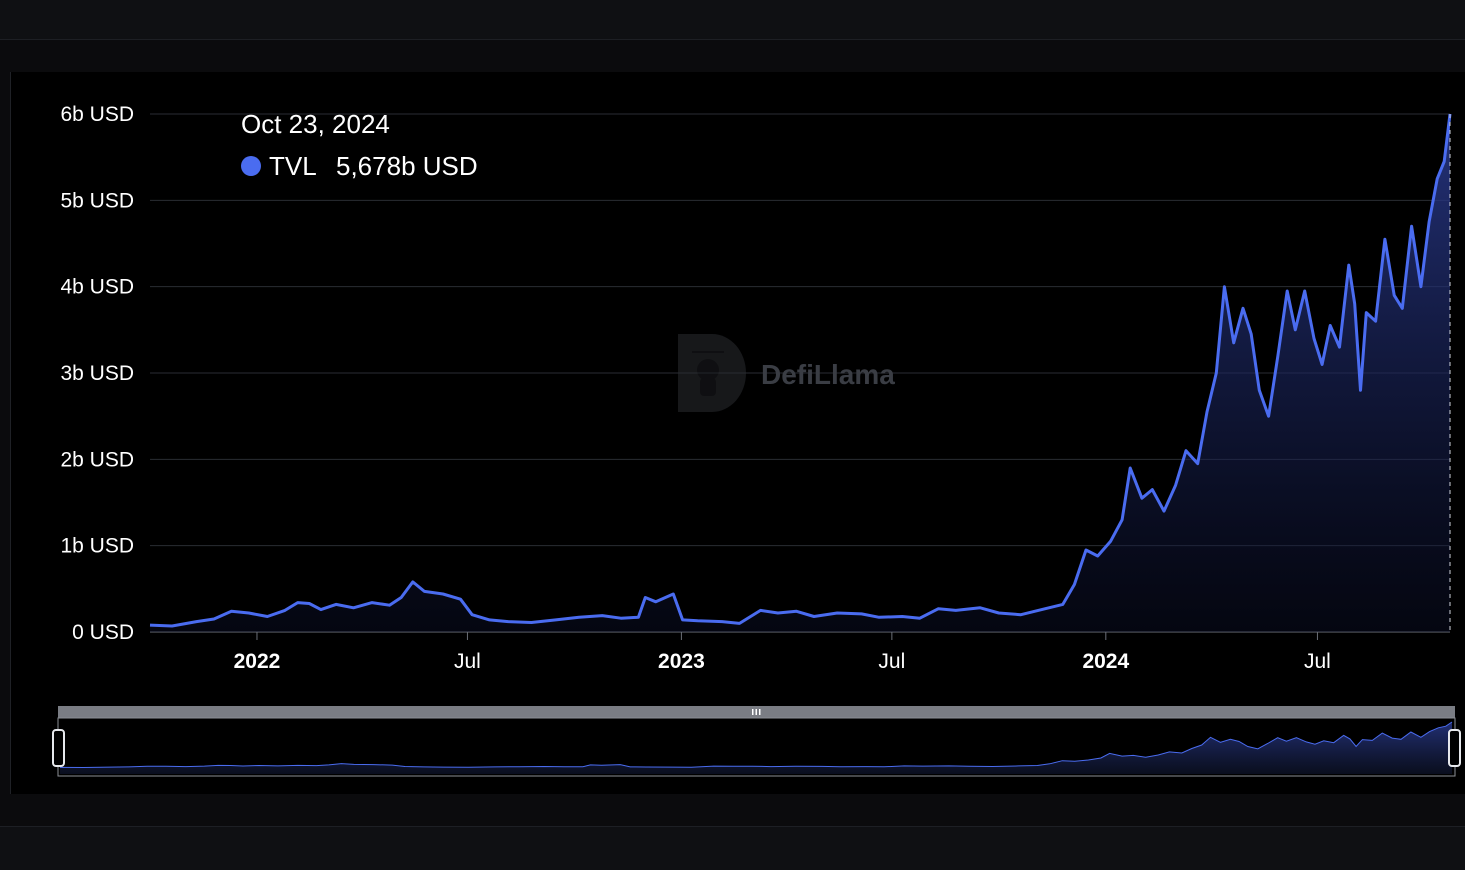  I want to click on bottom-toolbar-strip, so click(732, 848).